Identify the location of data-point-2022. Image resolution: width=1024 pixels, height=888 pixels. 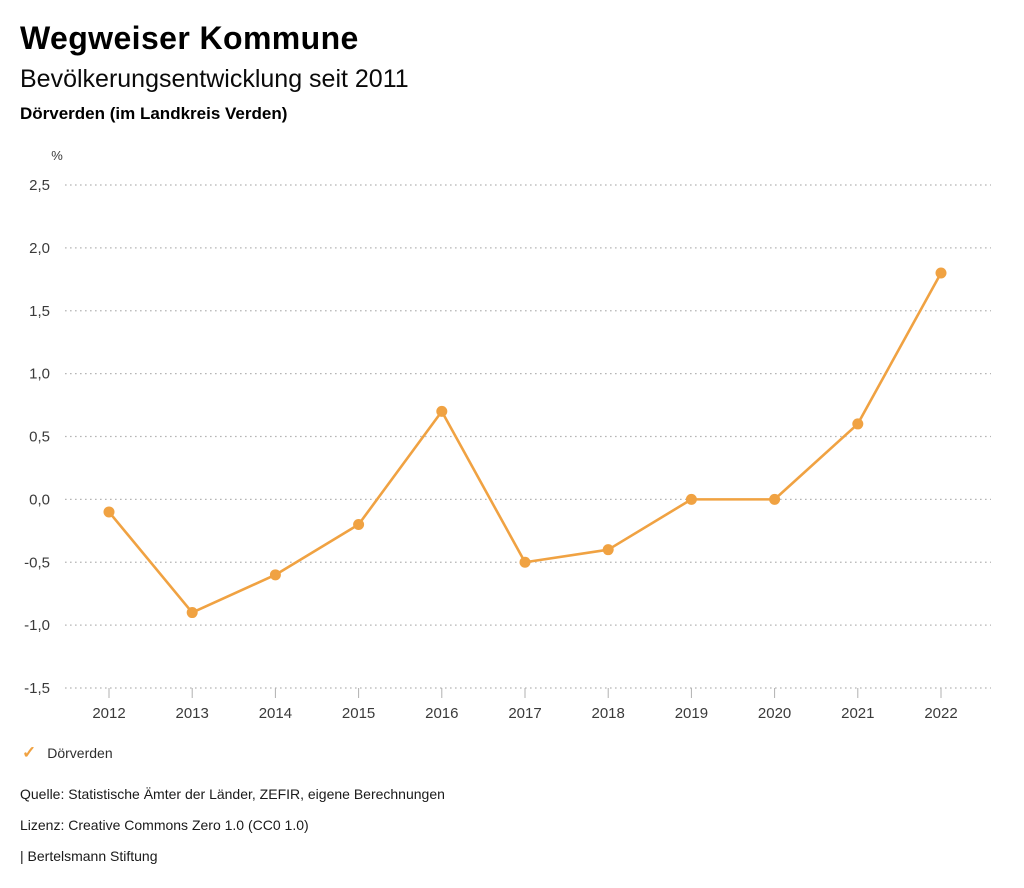
(941, 273).